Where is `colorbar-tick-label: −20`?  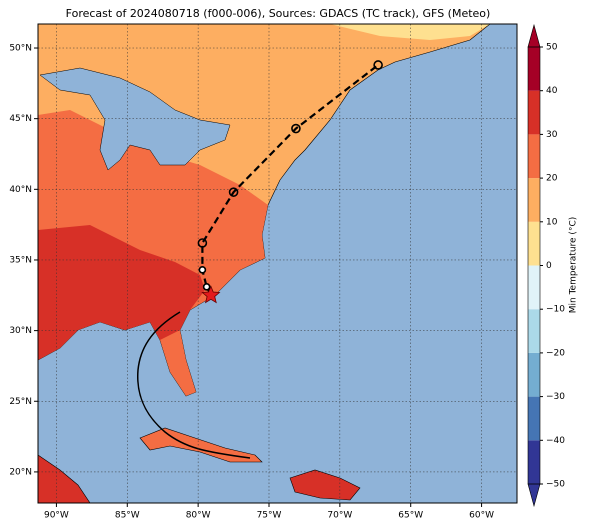 colorbar-tick-label: −20 is located at coordinates (555, 353).